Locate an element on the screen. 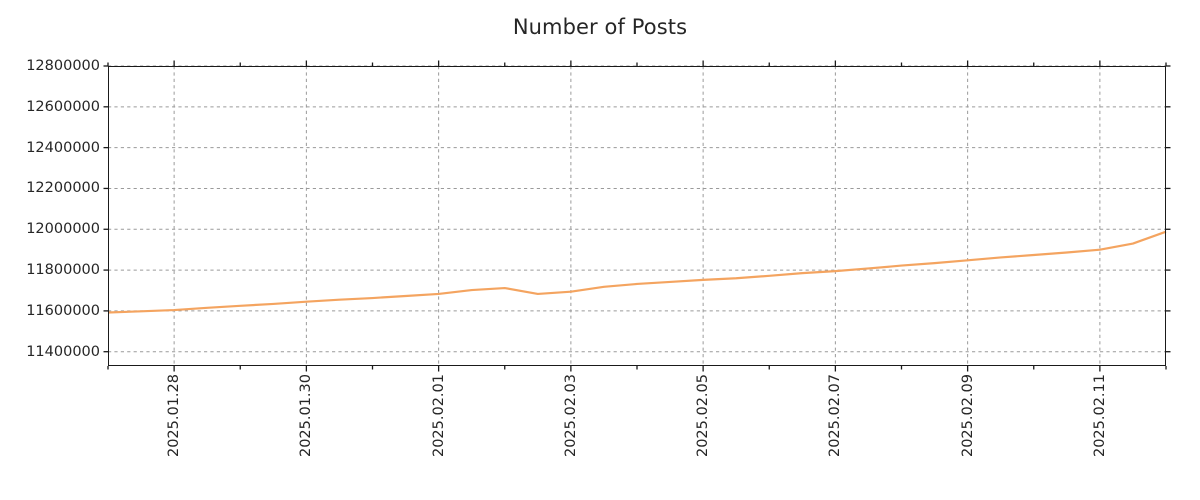 Image resolution: width=1200 pixels, height=500 pixels. x-tick-label: 2025.02.05 is located at coordinates (703, 416).